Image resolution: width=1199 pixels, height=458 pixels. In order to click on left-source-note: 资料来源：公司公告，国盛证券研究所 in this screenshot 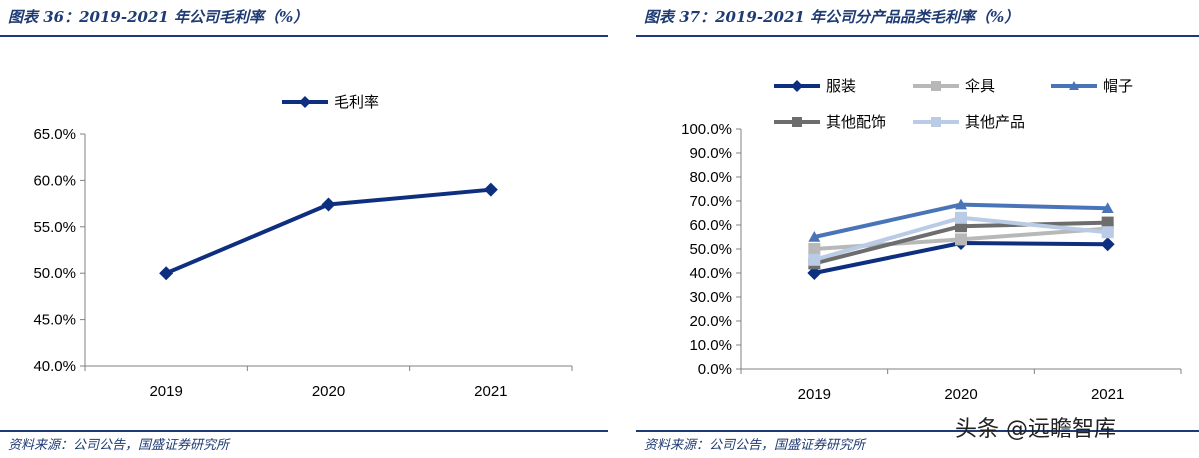, I will do `click(119, 445)`.